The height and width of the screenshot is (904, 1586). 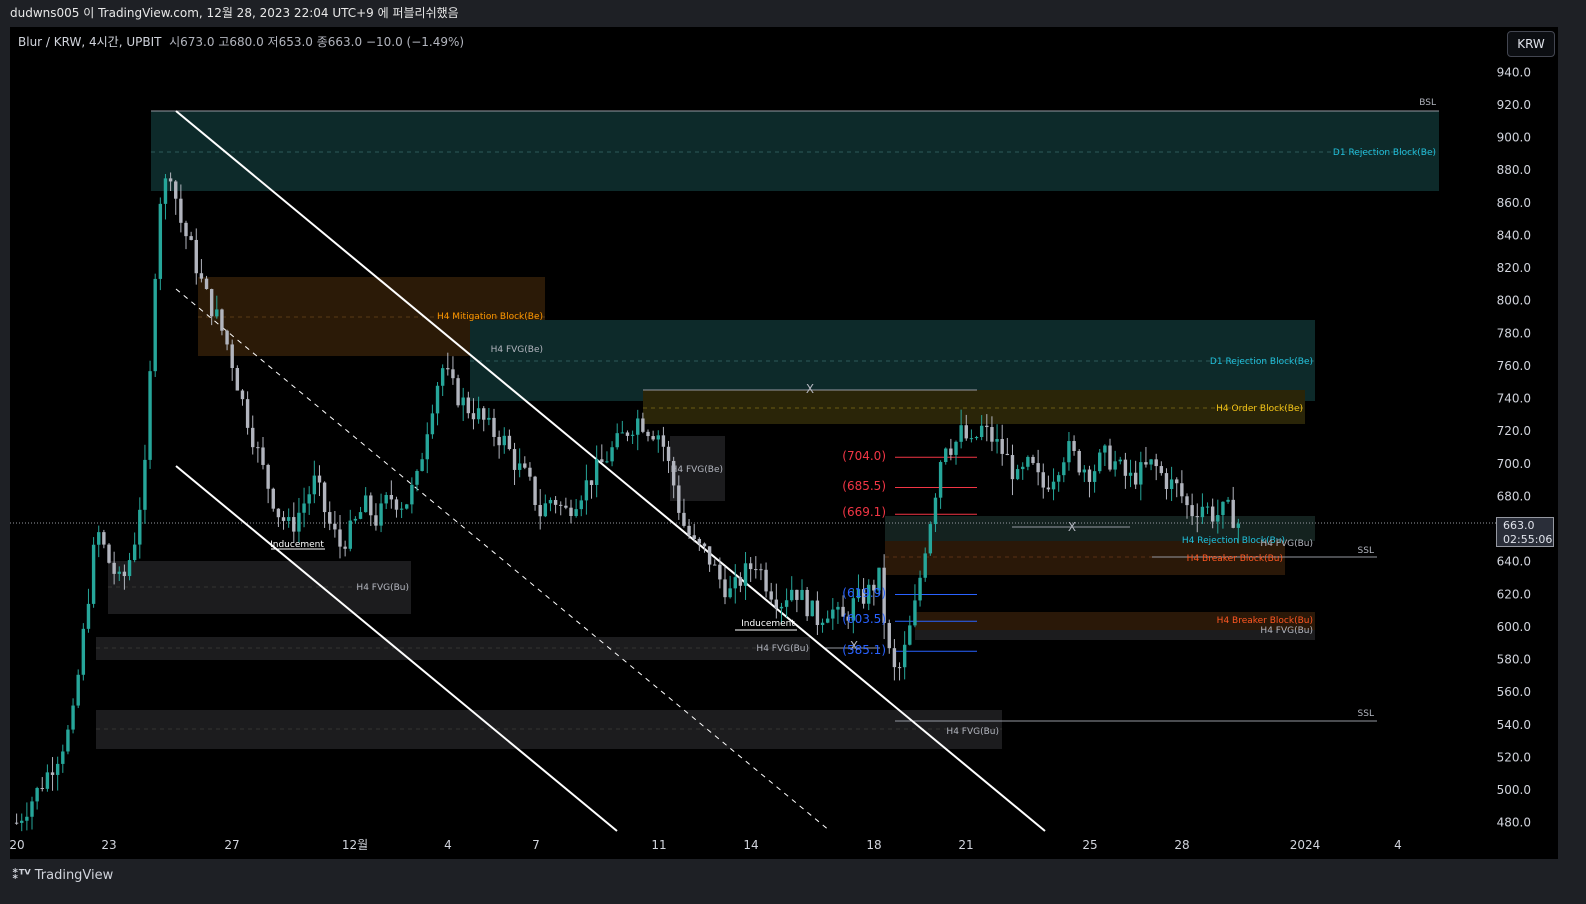 What do you see at coordinates (1514, 725) in the screenshot?
I see `y-tick-label-20: 540.0` at bounding box center [1514, 725].